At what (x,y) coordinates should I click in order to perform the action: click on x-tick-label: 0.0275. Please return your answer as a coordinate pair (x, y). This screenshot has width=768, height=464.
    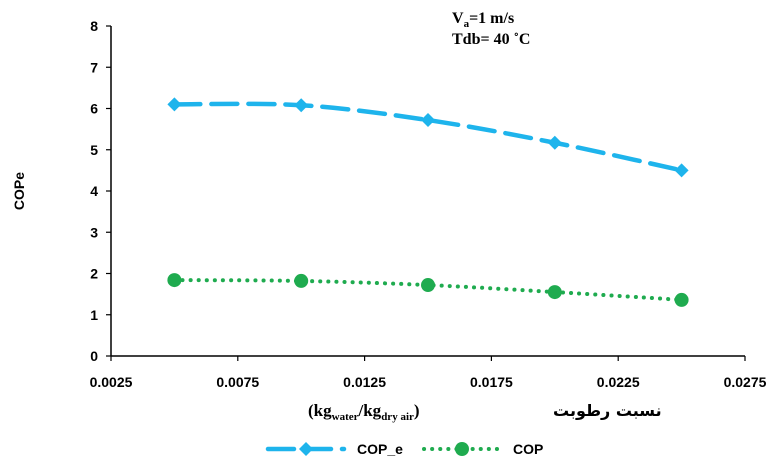
    Looking at the image, I should click on (745, 382).